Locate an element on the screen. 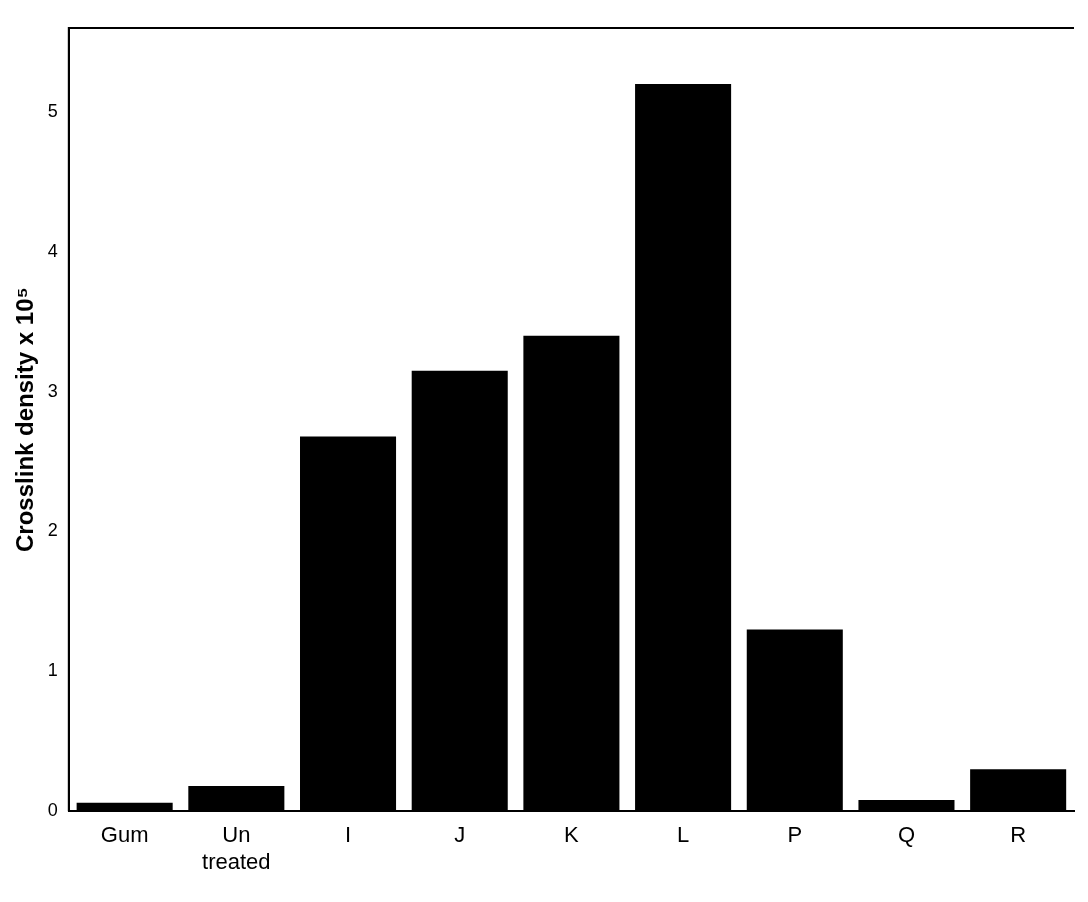 The width and height of the screenshot is (1088, 902). y-tick-label: 3 is located at coordinates (52, 390).